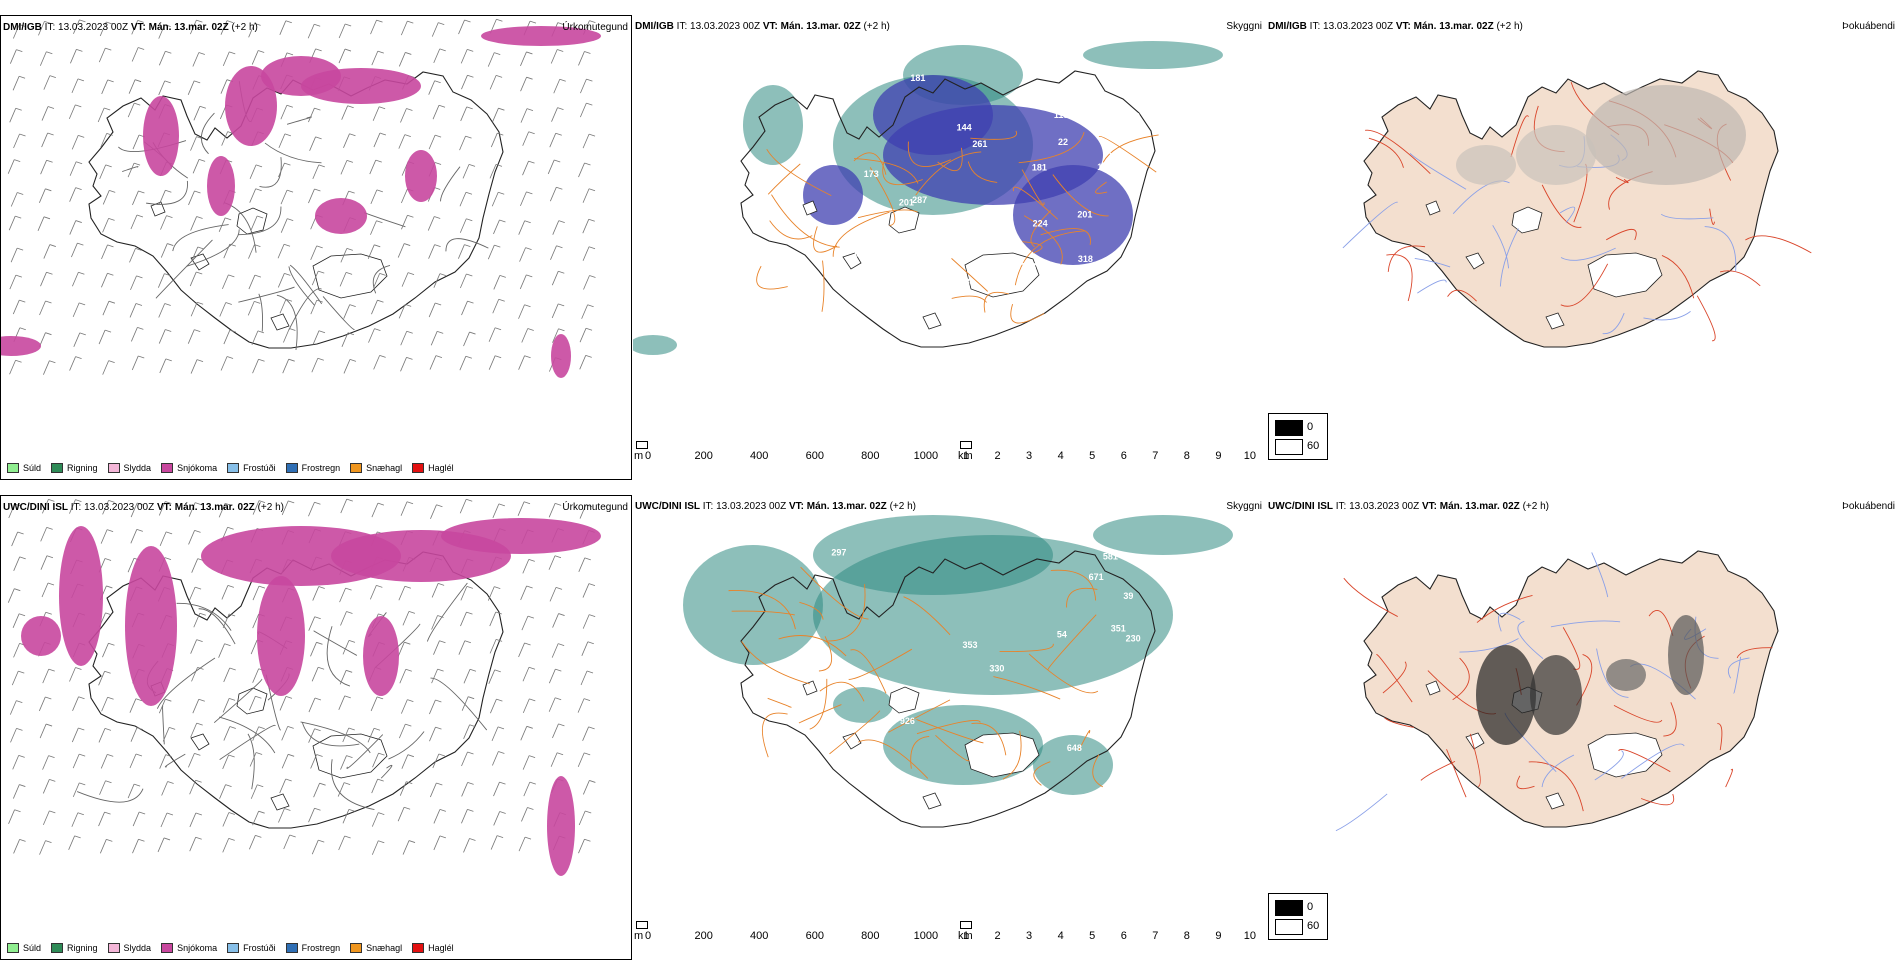 This screenshot has height=960, width=1900. I want to click on panel-title: Skyggni, so click(1244, 506).